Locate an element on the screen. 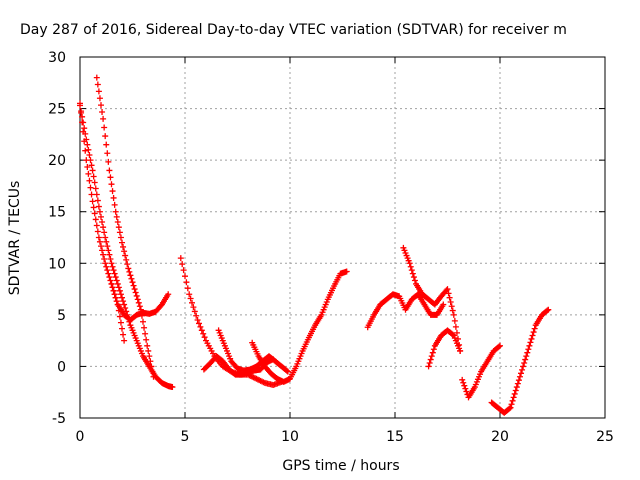  x-tick-label: 0 is located at coordinates (80, 437).